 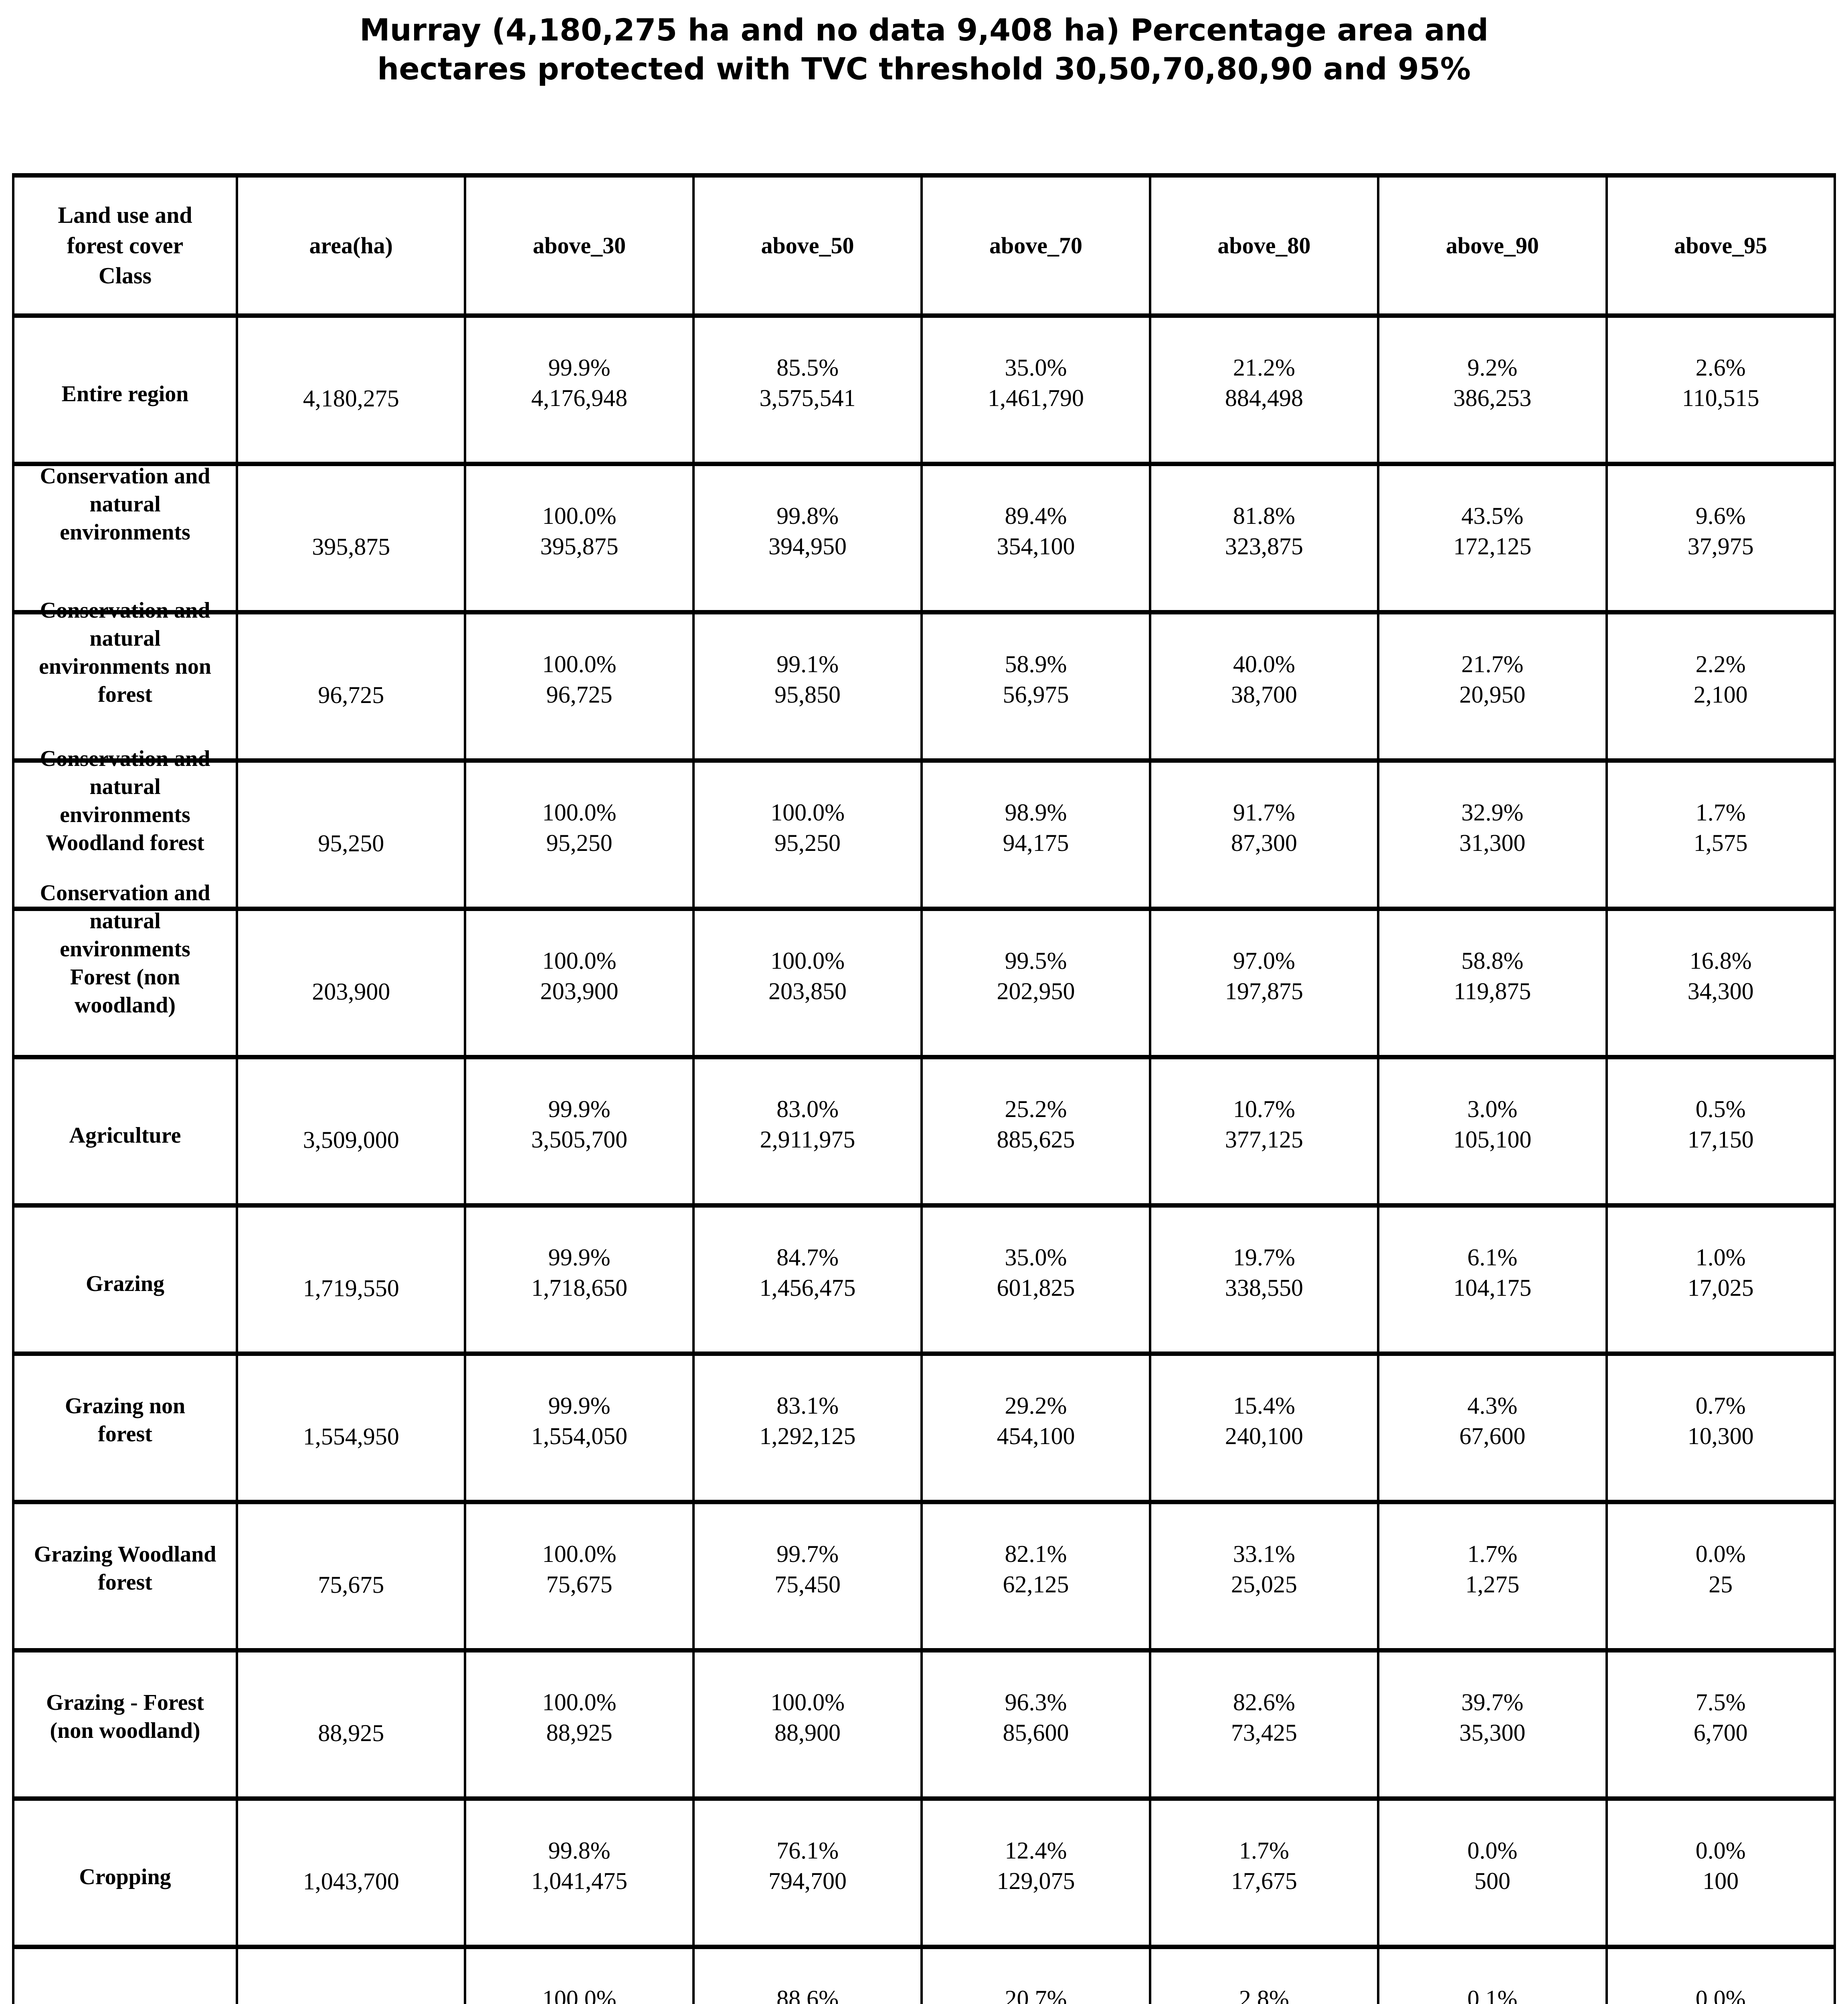 What do you see at coordinates (1264, 1288) in the screenshot?
I see `hectares-value: 338,550` at bounding box center [1264, 1288].